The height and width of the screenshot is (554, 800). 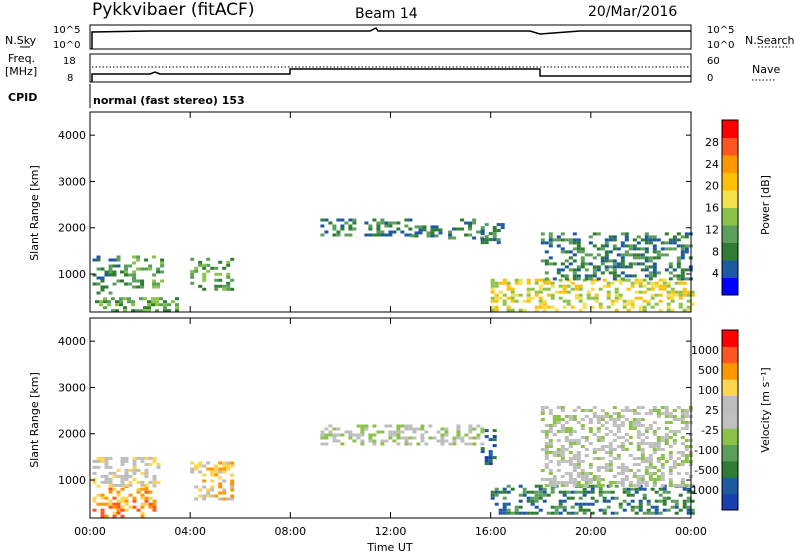 I want to click on colorbar-tick-label: -25, so click(x=710, y=430).